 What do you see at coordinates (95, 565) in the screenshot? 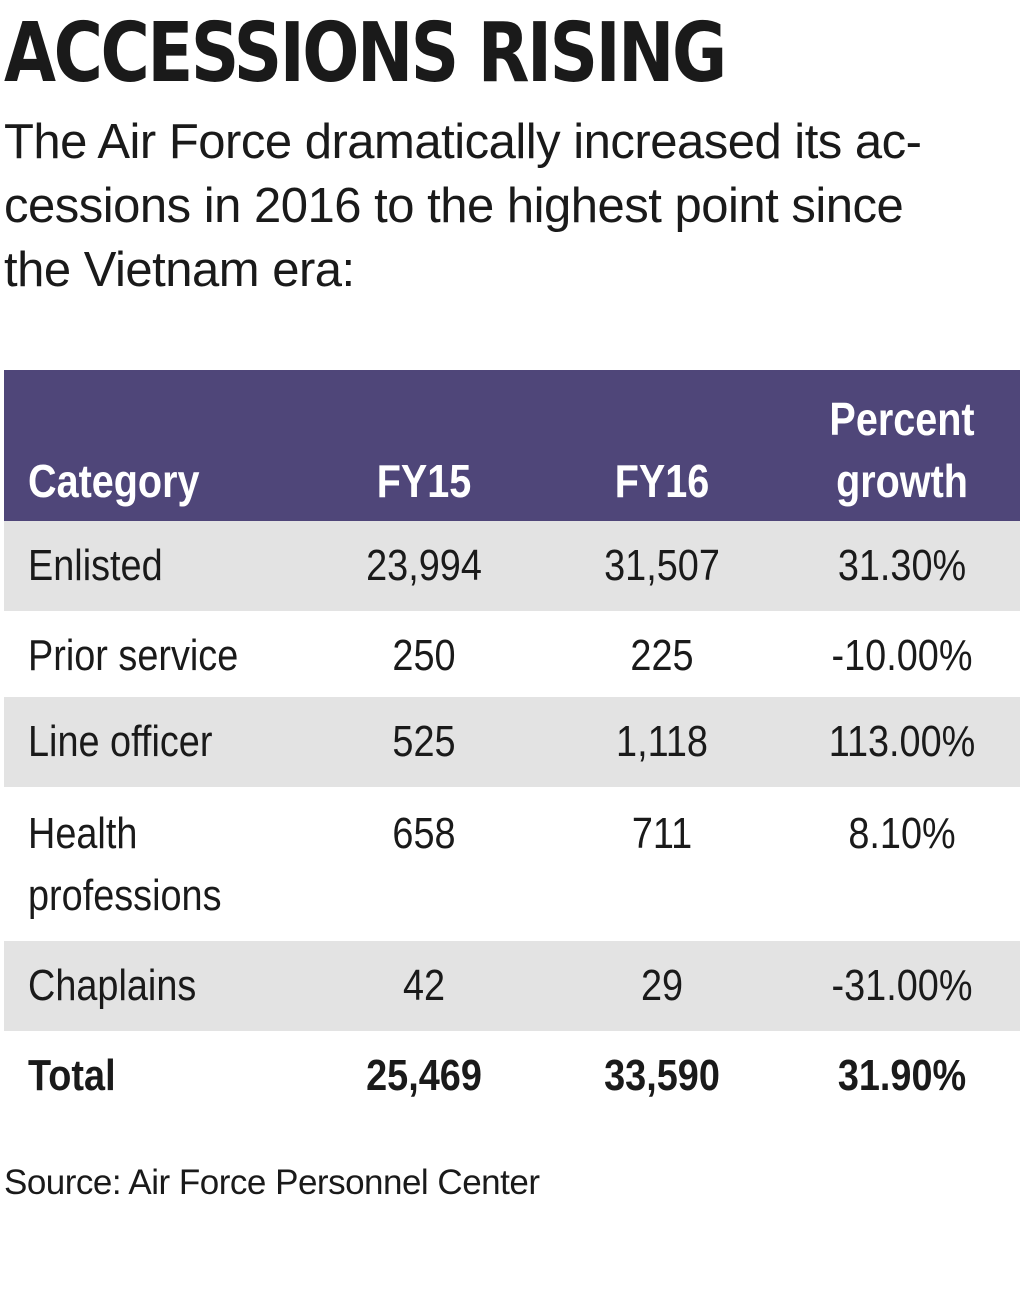
I see `row-category: Enlisted` at bounding box center [95, 565].